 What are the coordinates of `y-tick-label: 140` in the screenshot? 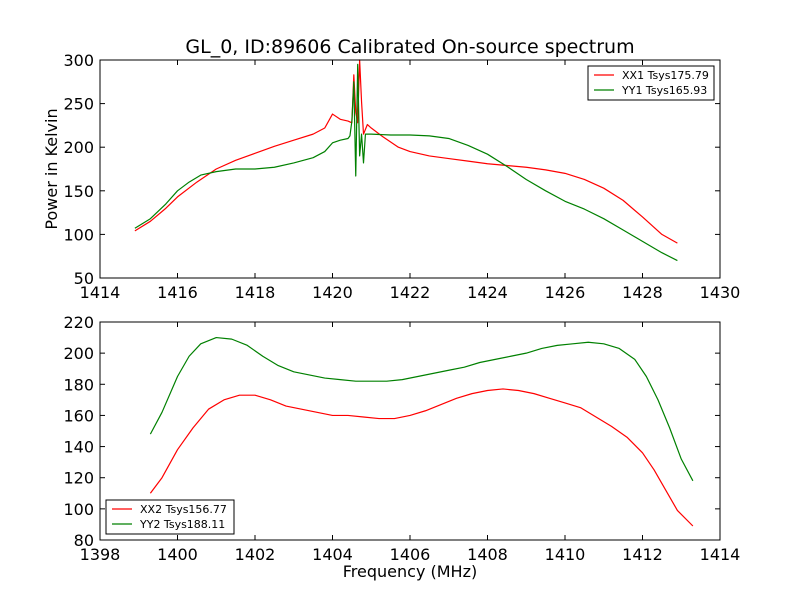 It's located at (78, 447).